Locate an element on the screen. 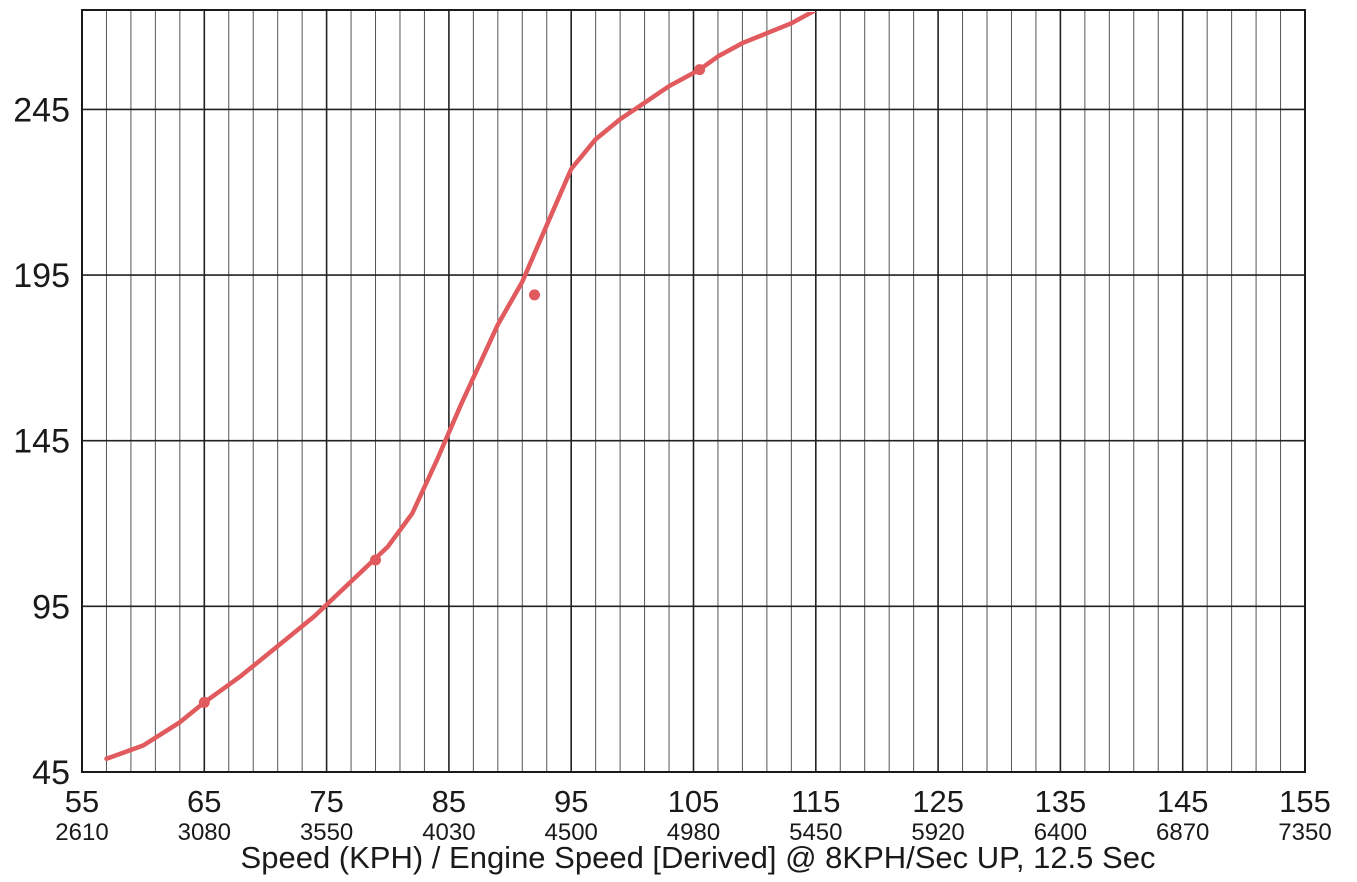 The image size is (1357, 882). y-tick-label: 95 is located at coordinates (51, 607).